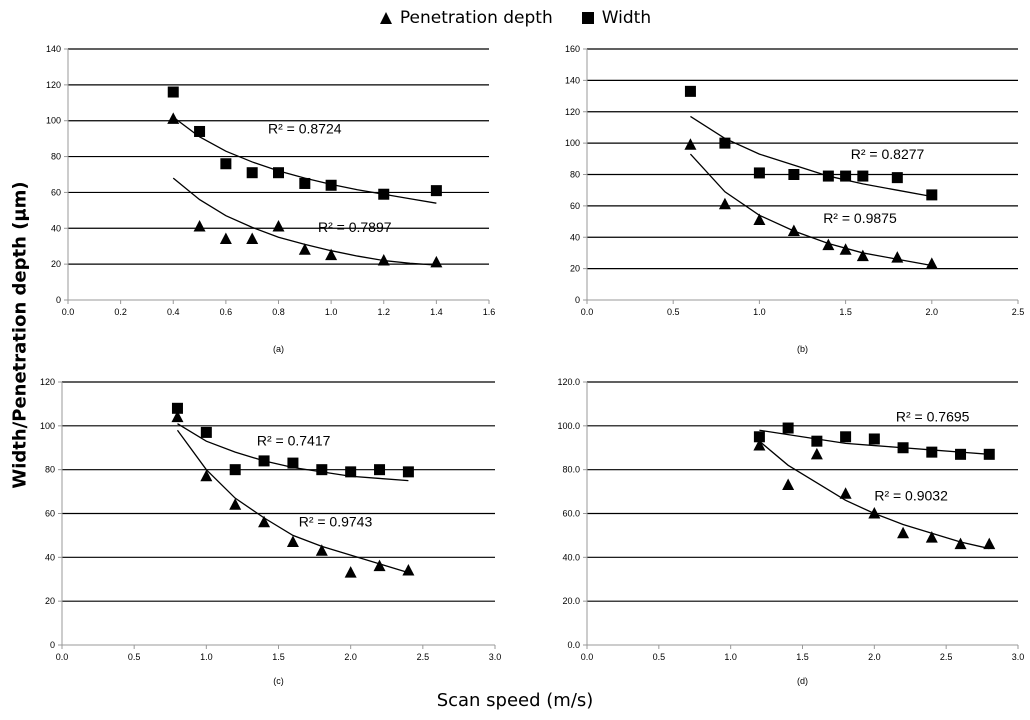 The width and height of the screenshot is (1030, 720). What do you see at coordinates (933, 416) in the screenshot?
I see `r-squared-label: R² = 0.7695` at bounding box center [933, 416].